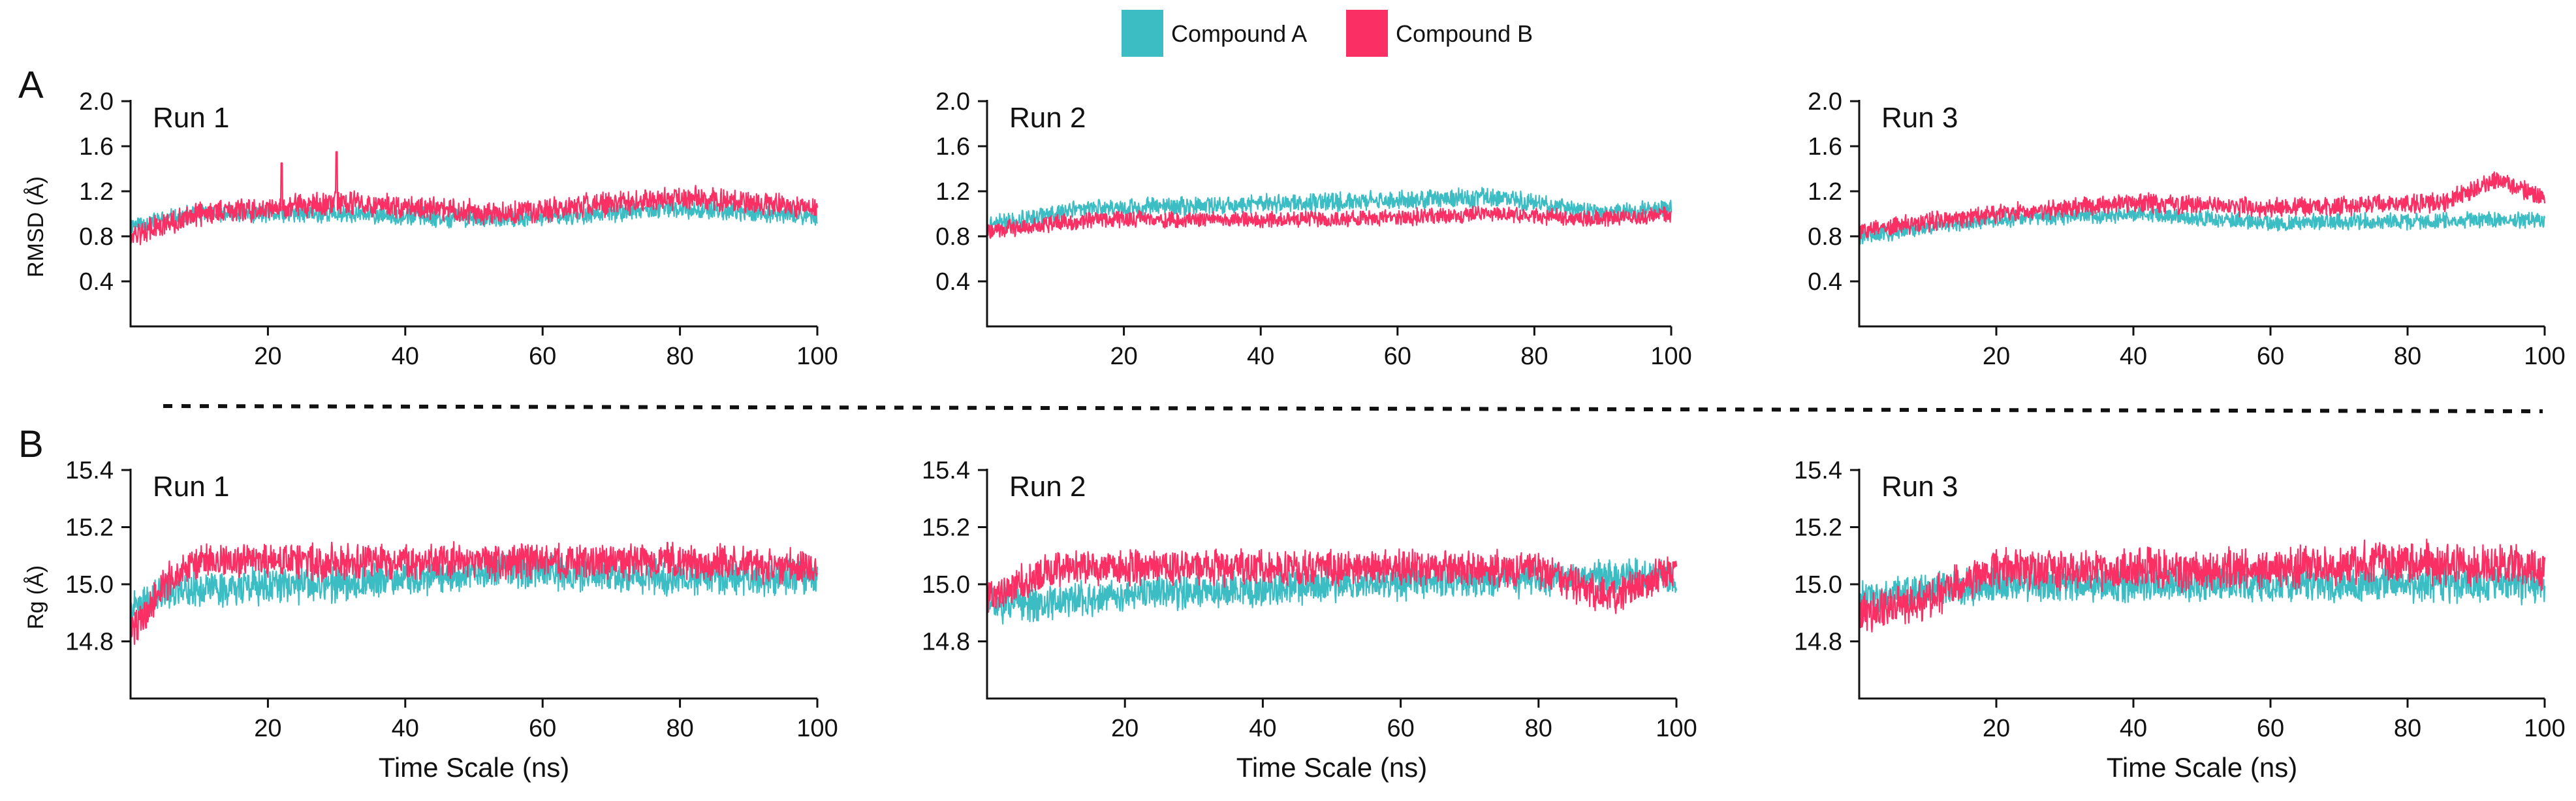  What do you see at coordinates (1142, 33) in the screenshot?
I see `legend-swatch-compound-a` at bounding box center [1142, 33].